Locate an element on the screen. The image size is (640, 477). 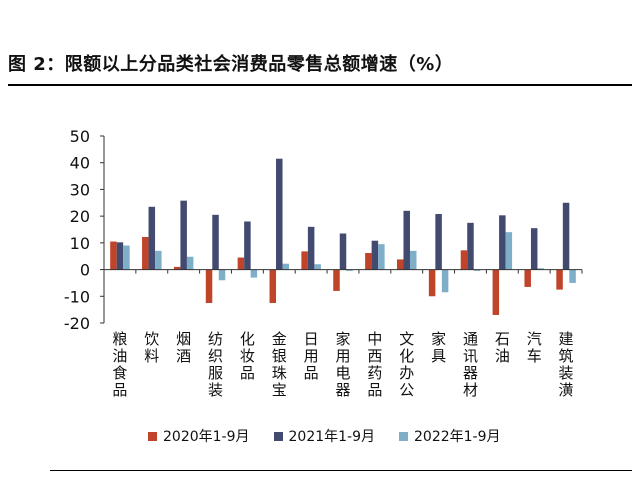
category-label: 日用品 is located at coordinates (311, 356).